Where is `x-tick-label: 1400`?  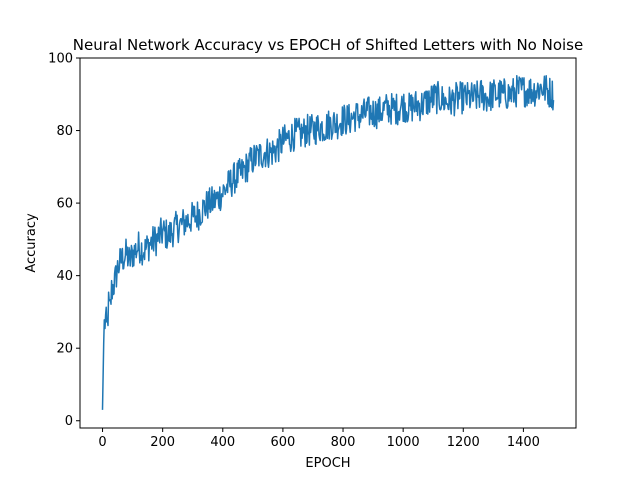 x-tick-label: 1400 is located at coordinates (523, 442).